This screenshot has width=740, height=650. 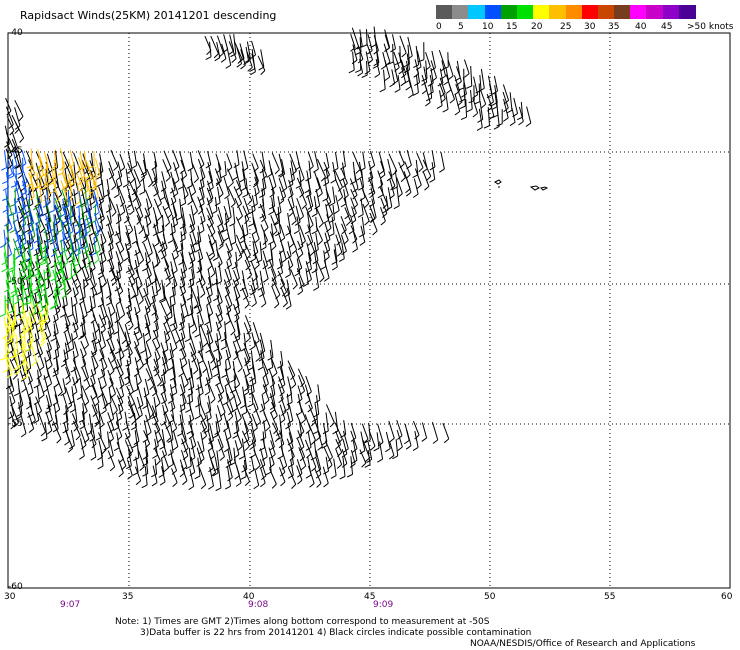 What do you see at coordinates (521, 185) in the screenshot?
I see `coastline` at bounding box center [521, 185].